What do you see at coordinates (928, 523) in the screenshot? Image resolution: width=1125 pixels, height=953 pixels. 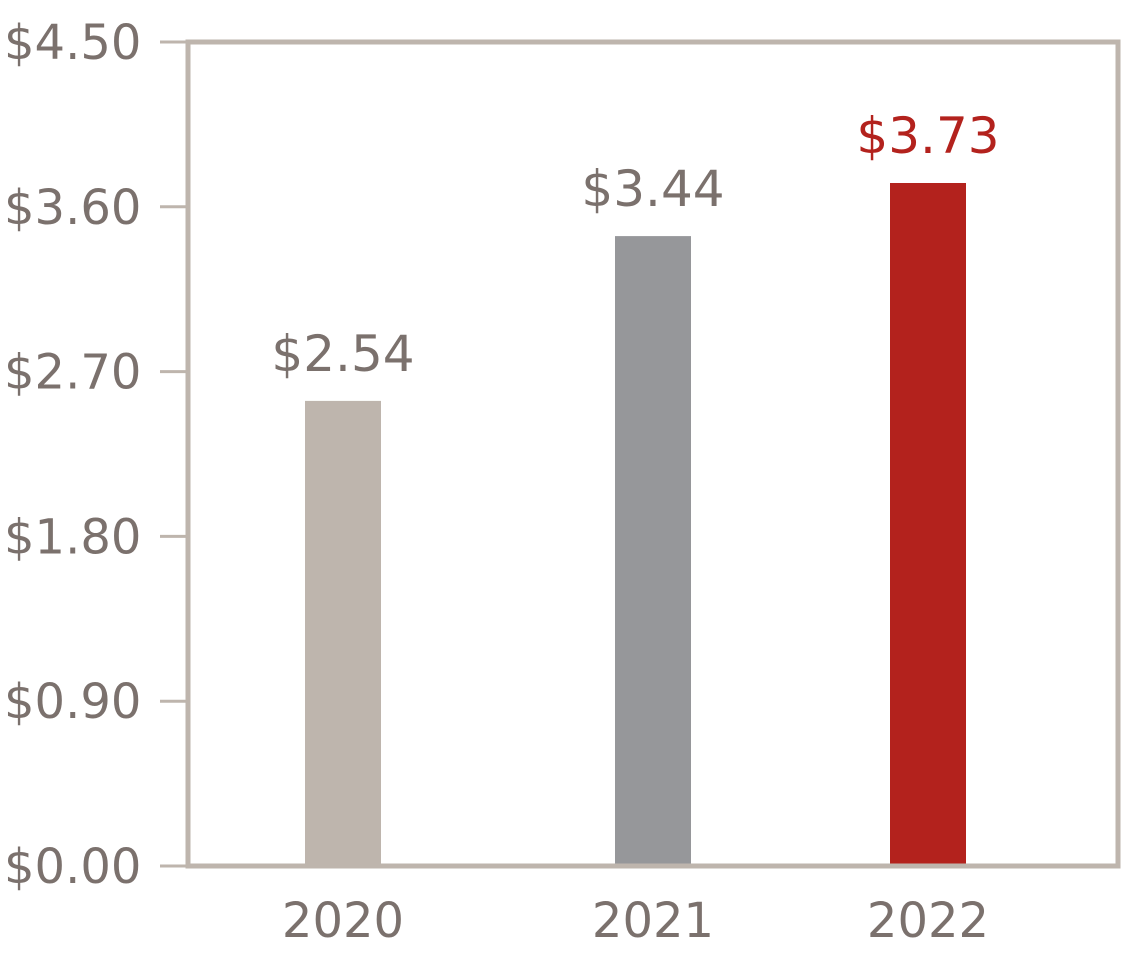 I see `bar-2022` at bounding box center [928, 523].